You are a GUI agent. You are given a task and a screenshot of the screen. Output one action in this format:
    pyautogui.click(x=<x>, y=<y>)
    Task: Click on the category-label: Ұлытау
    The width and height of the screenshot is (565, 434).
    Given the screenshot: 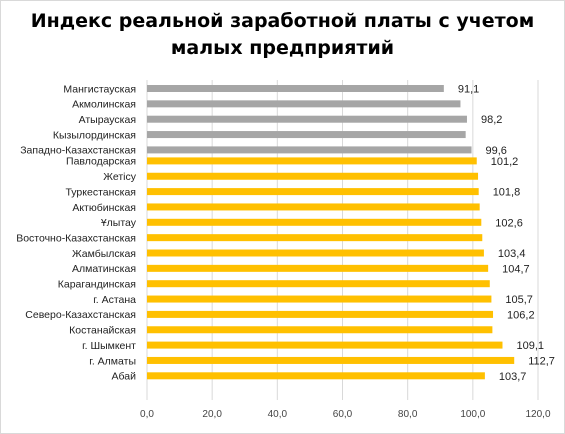 What is the action you would take?
    pyautogui.click(x=119, y=223)
    